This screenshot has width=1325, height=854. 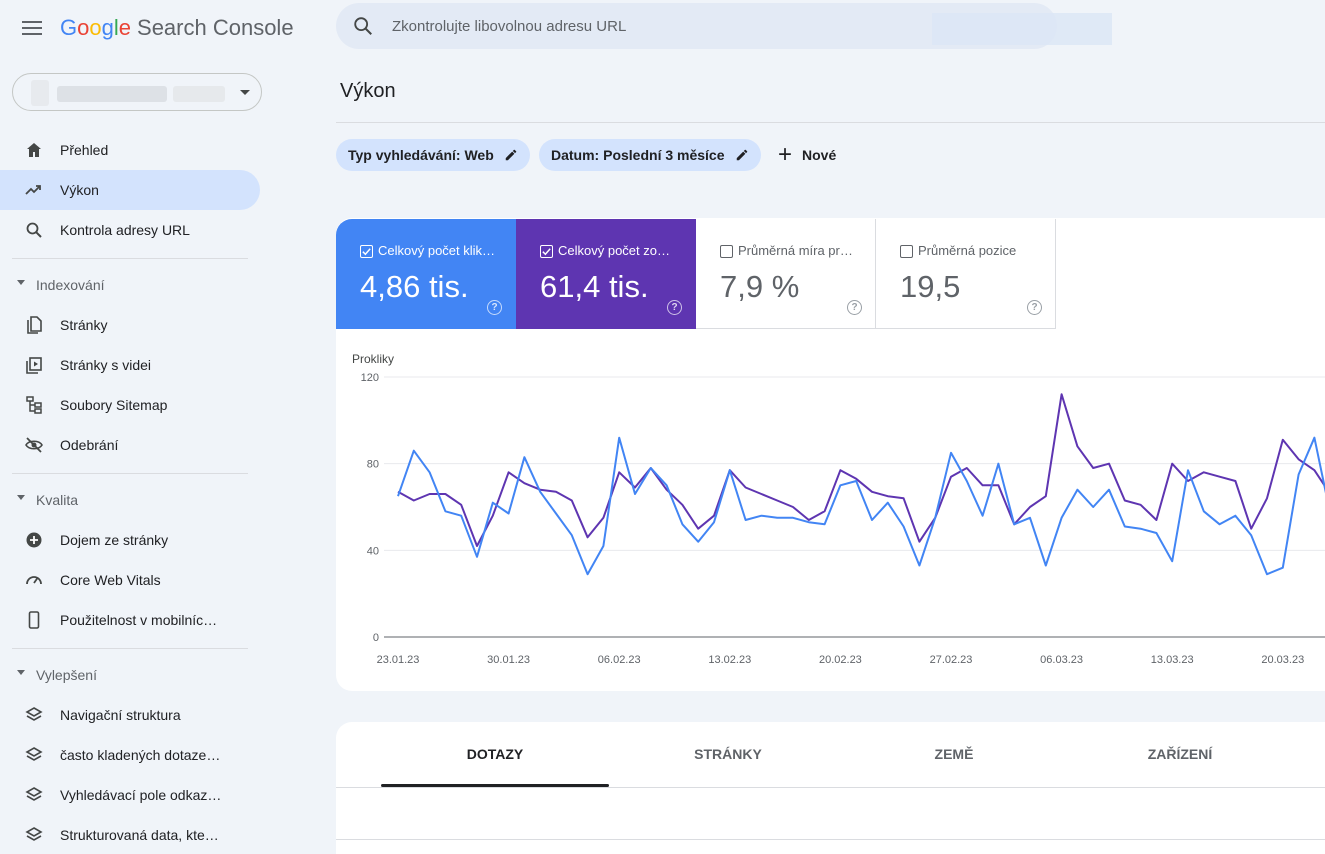 I want to click on metric-label: Průměrná pozice, so click(x=967, y=250).